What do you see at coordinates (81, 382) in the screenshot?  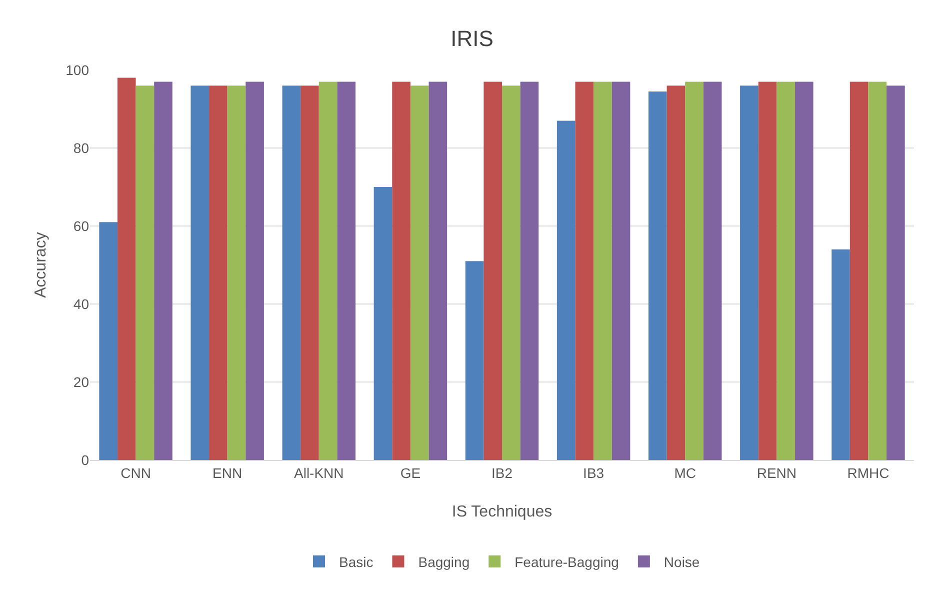 I see `y-tick-label: 20` at bounding box center [81, 382].